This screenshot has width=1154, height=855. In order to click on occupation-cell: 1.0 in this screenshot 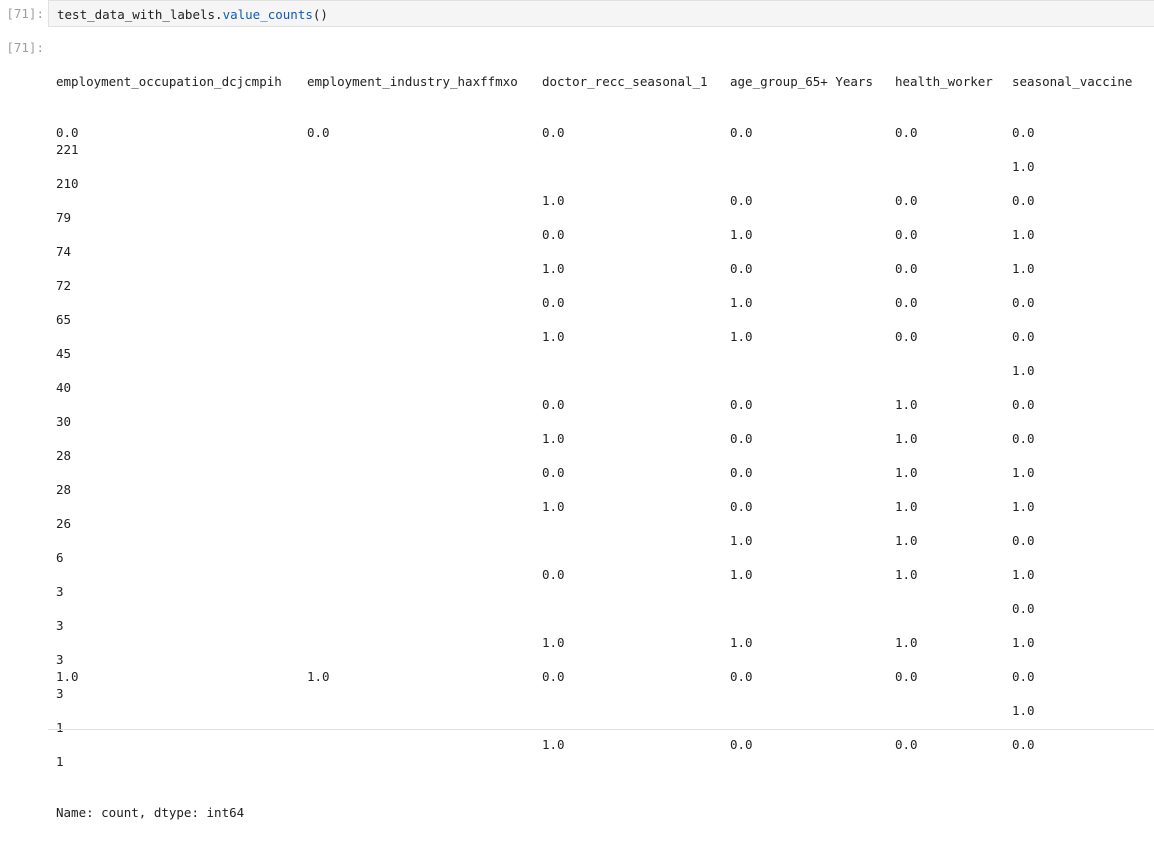, I will do `click(67, 676)`.